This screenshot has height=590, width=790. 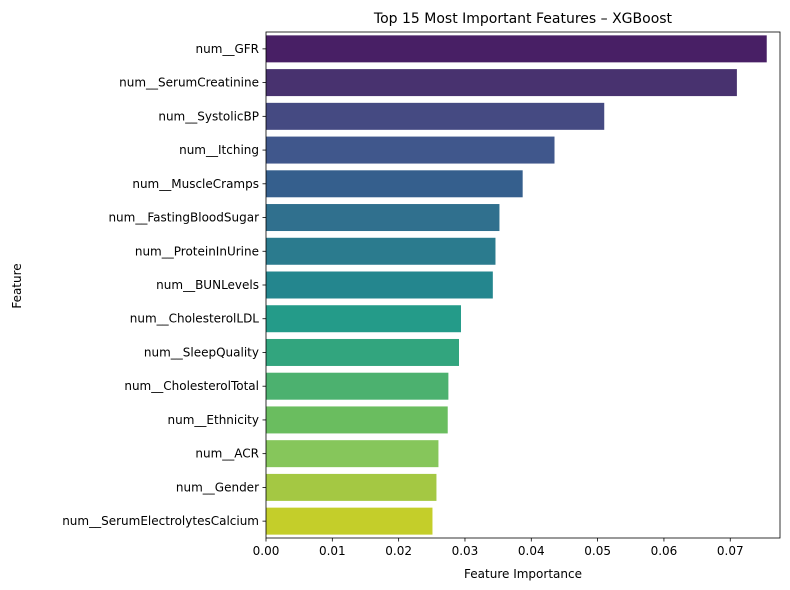 I want to click on y-tick-label: num__SerumCreatinine, so click(x=189, y=83).